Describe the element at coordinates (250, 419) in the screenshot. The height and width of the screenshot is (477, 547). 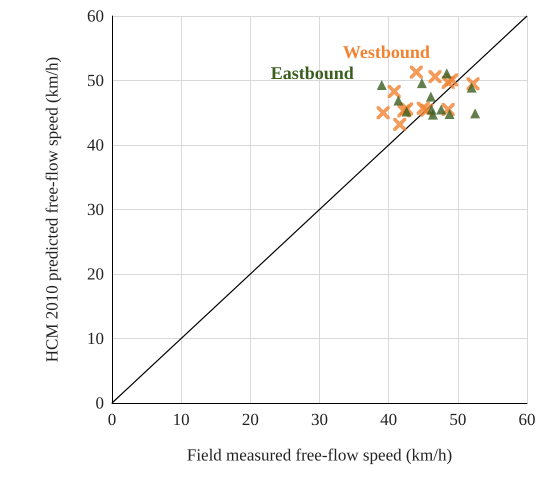
I see `x-tick-label: 20` at that location.